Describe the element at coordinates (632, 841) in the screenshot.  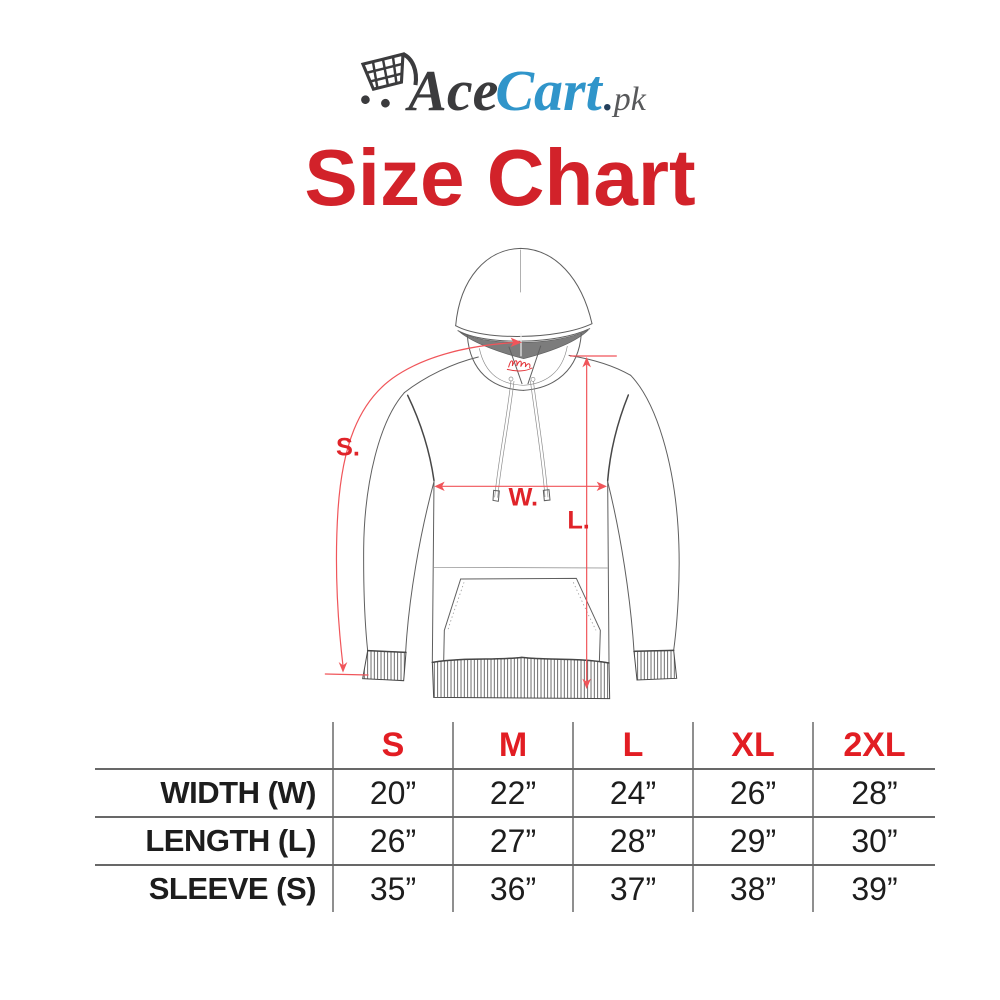
I see `length-l-cell: 28”` at that location.